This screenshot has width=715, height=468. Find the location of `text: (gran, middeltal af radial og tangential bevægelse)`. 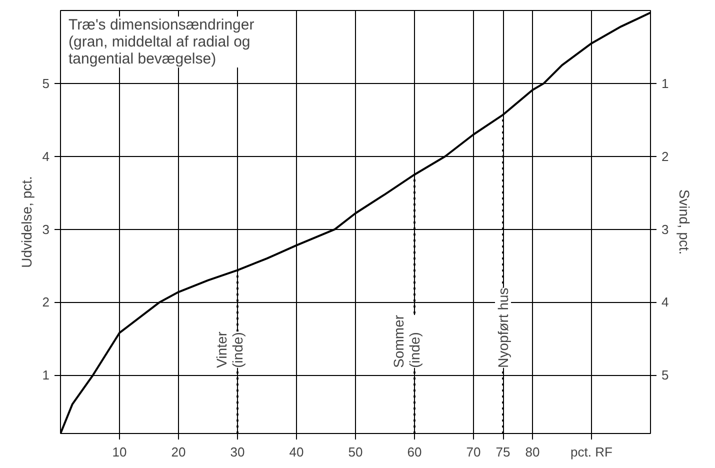

text: (gran, middeltal af radial og tangential bevægelse) is located at coordinates (159, 51).